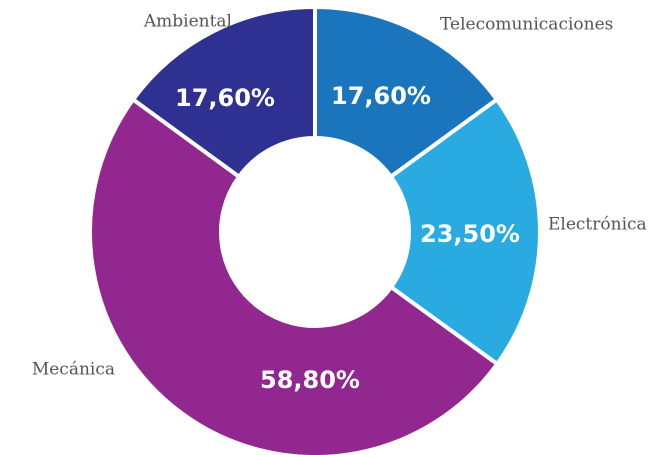 The image size is (668, 455). What do you see at coordinates (73, 370) in the screenshot?
I see `category-label: Mecánica` at bounding box center [73, 370].